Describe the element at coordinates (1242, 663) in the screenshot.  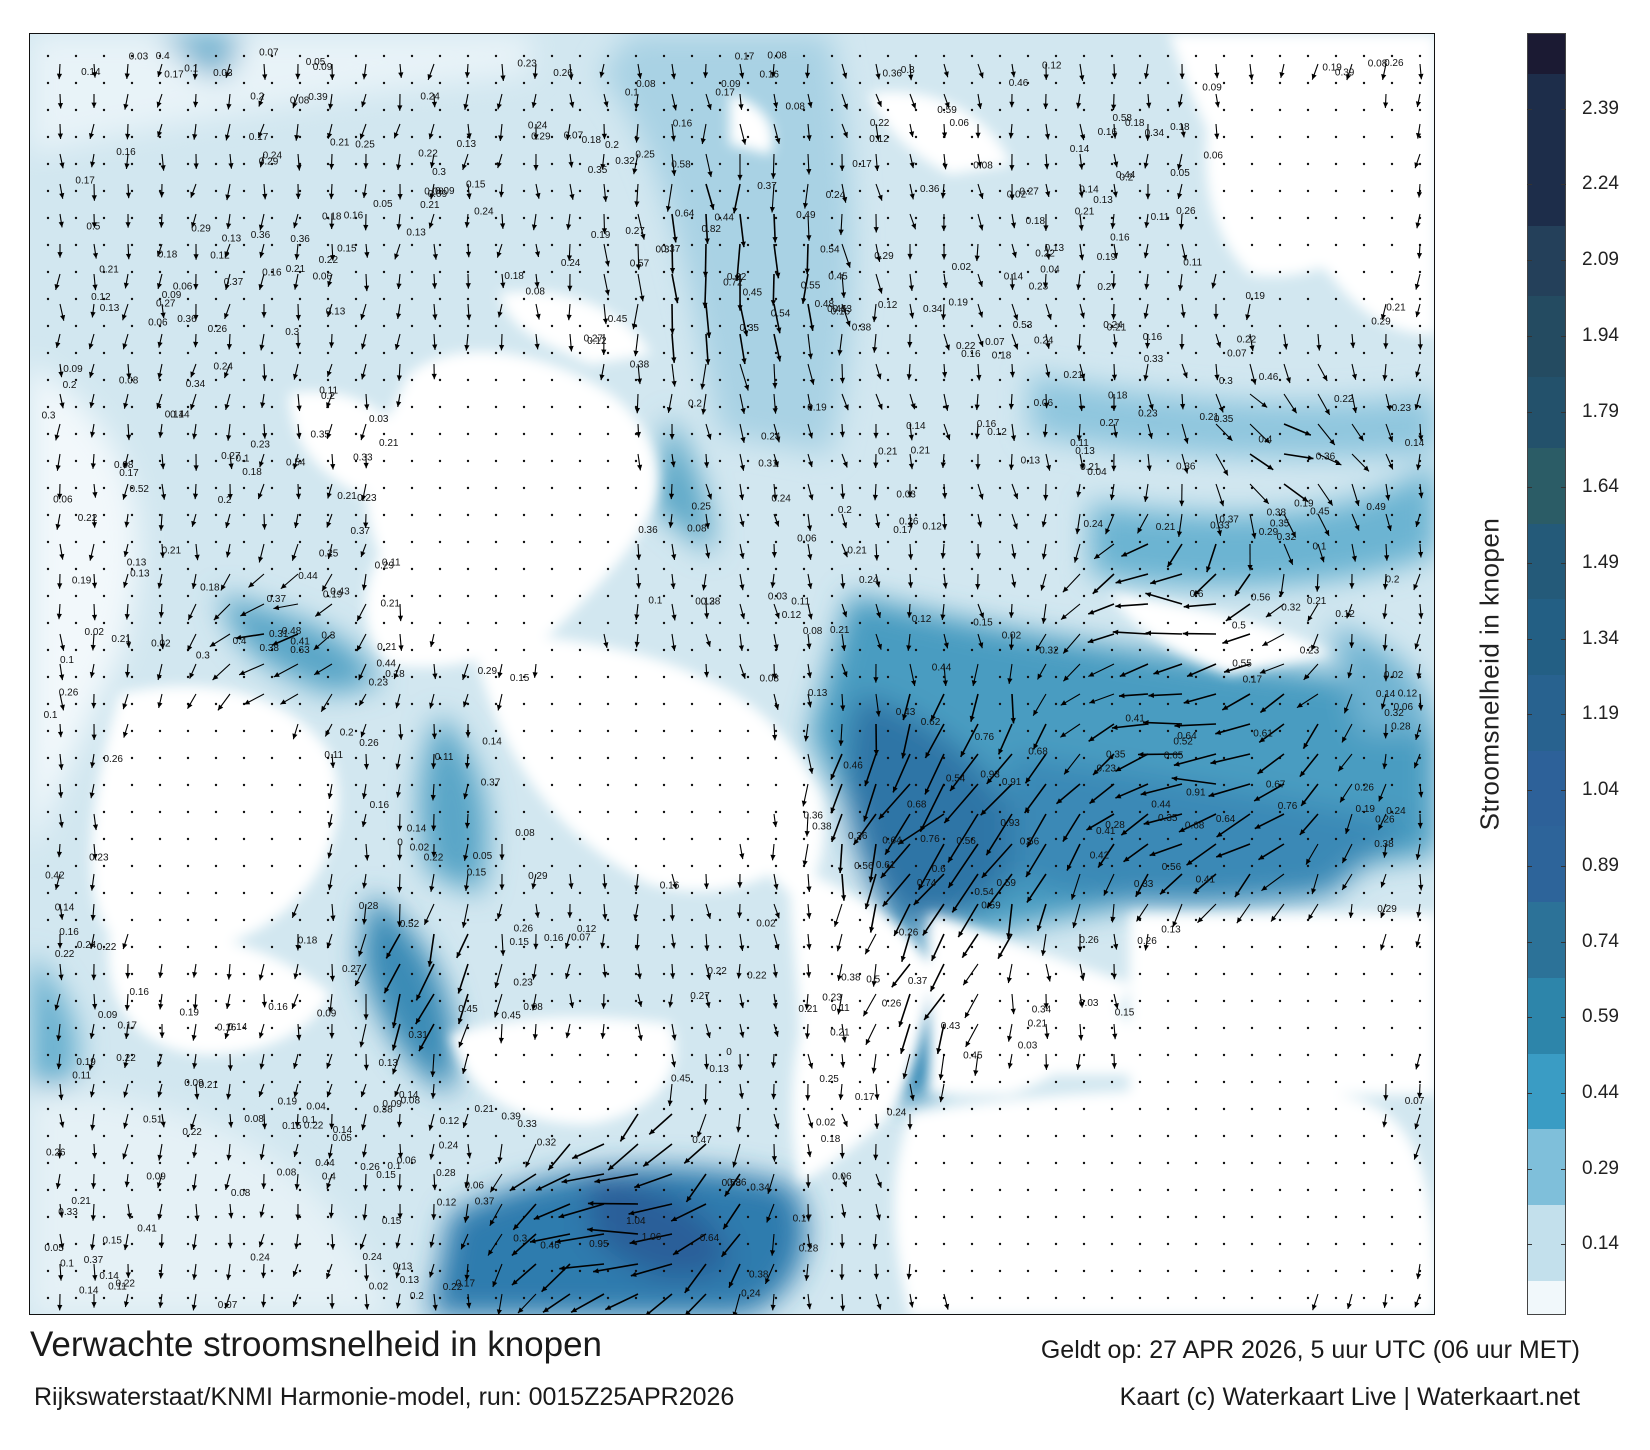
I see `speed-label: 0.55` at that location.